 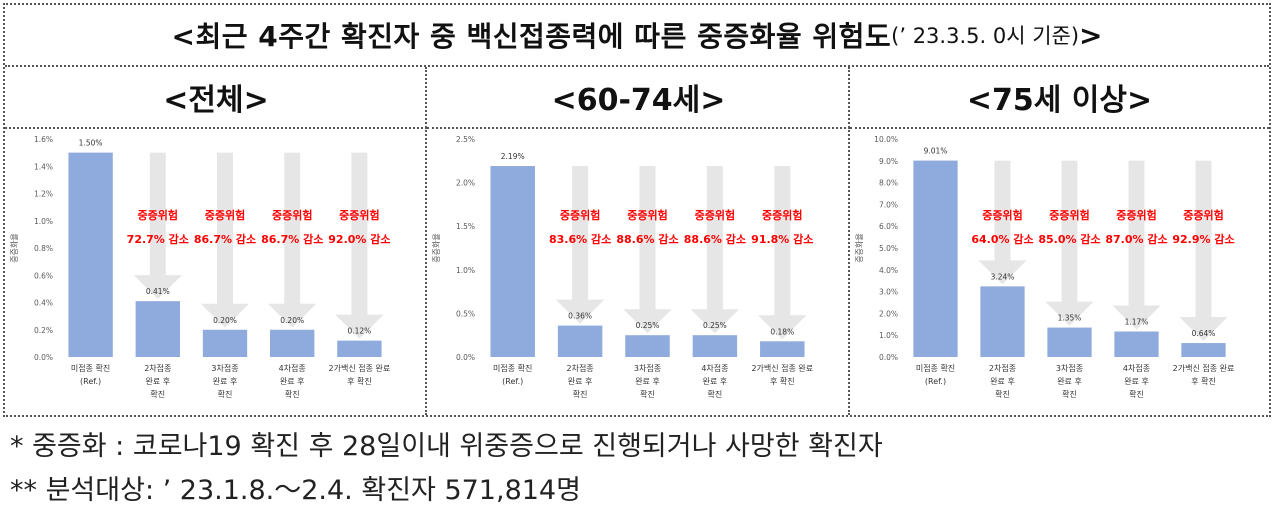 I want to click on y-tick-label: 8.0%, so click(x=888, y=183).